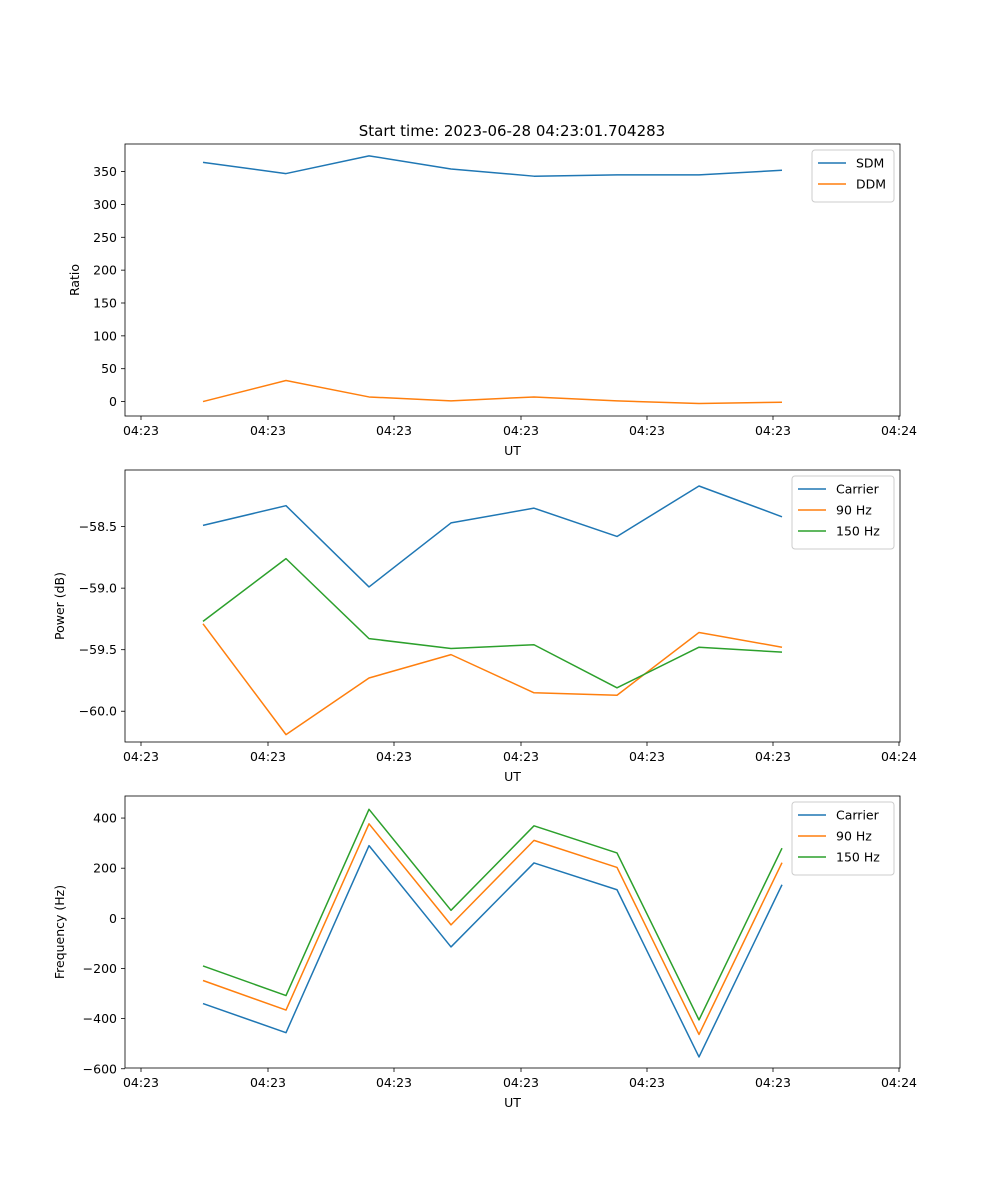  Describe the element at coordinates (870, 163) in the screenshot. I see `legend-label: SDM` at that location.